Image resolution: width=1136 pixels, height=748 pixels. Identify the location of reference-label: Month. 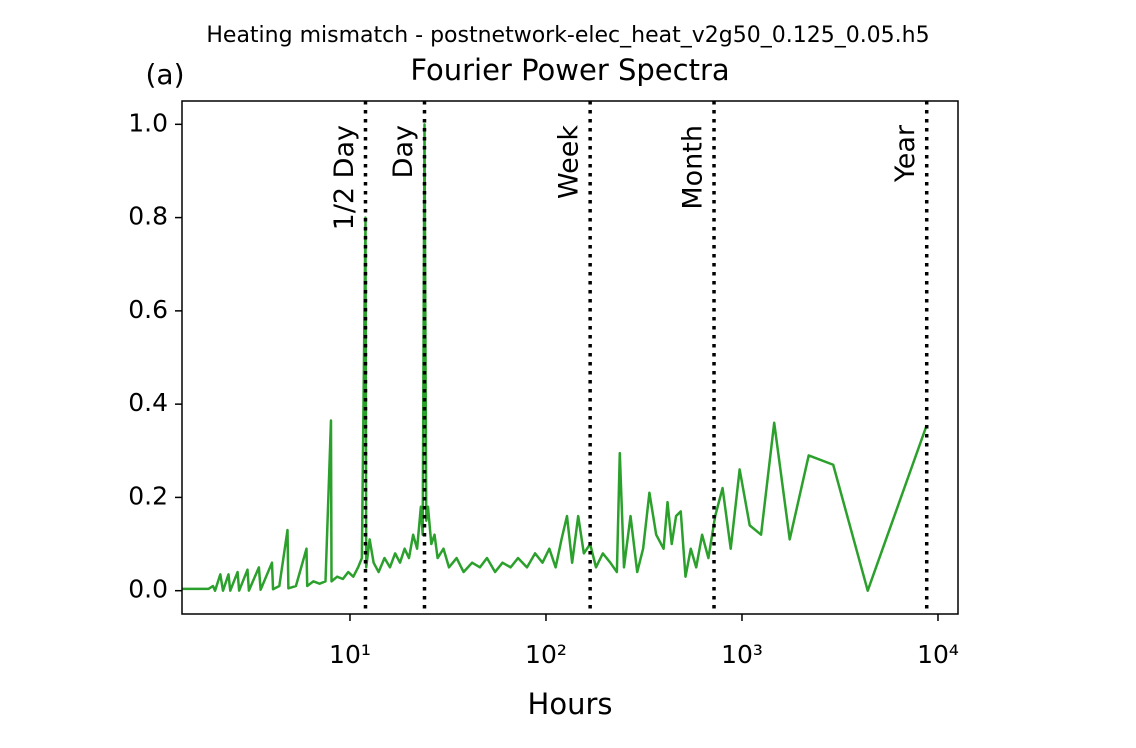
(693, 167).